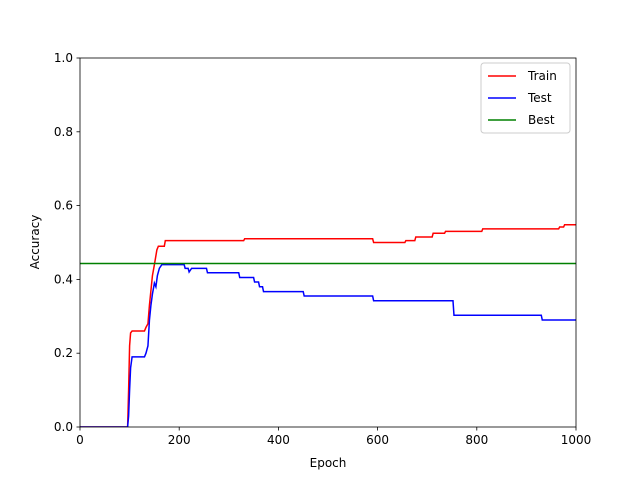  Describe the element at coordinates (63, 279) in the screenshot. I see `y-tick-label: 0.4` at that location.